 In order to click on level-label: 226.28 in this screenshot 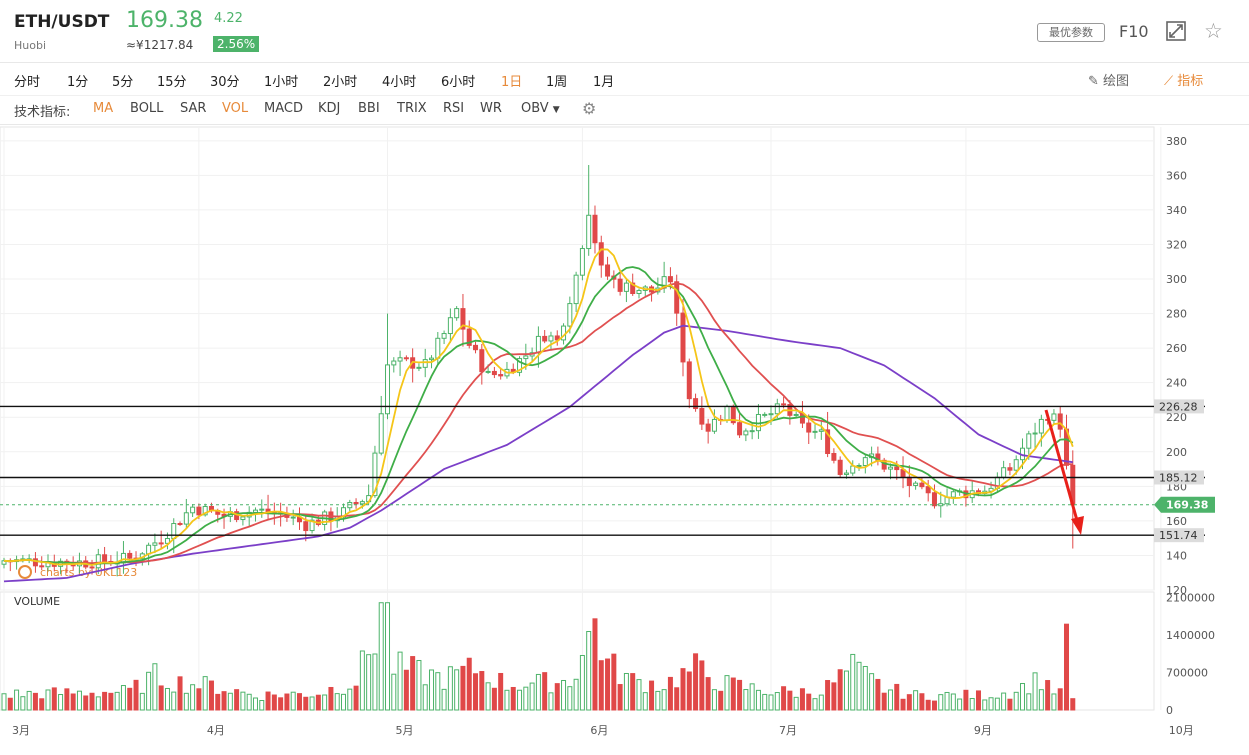, I will do `click(1178, 406)`.